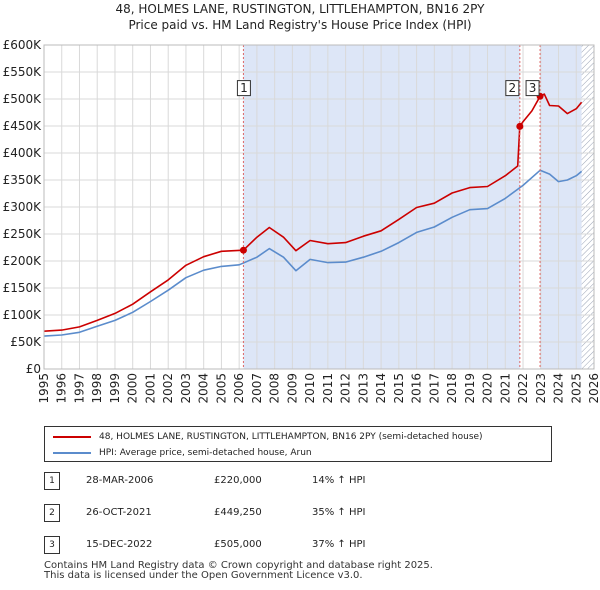 The width and height of the screenshot is (600, 590). I want to click on y-tick-label: £100K, so click(23, 315).